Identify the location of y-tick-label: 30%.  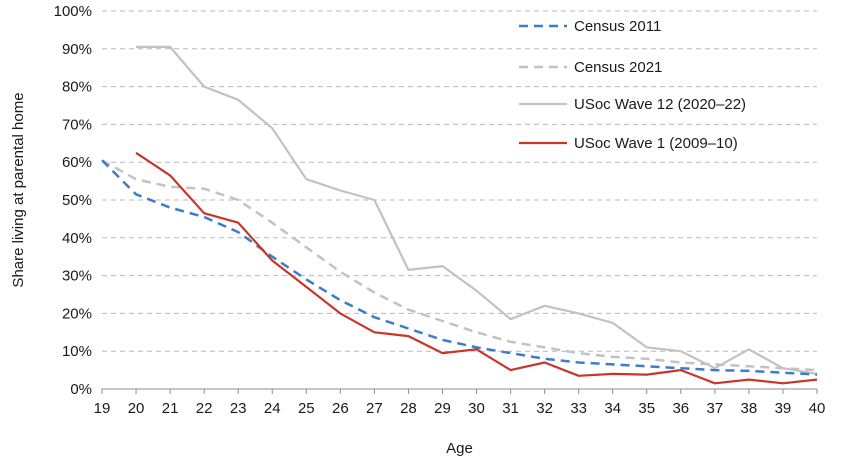
(77, 276).